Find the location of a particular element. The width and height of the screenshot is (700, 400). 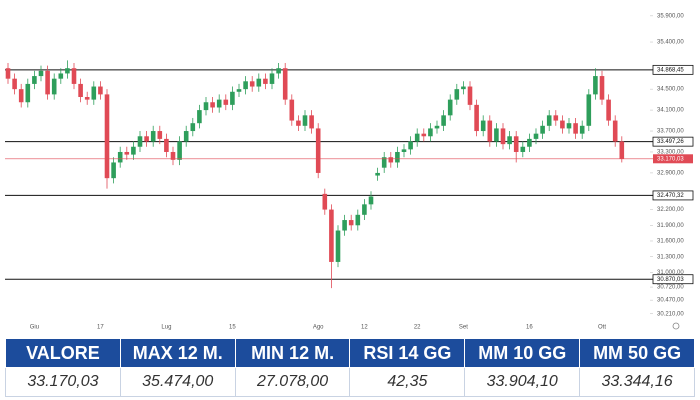

settings-icon is located at coordinates (676, 326).